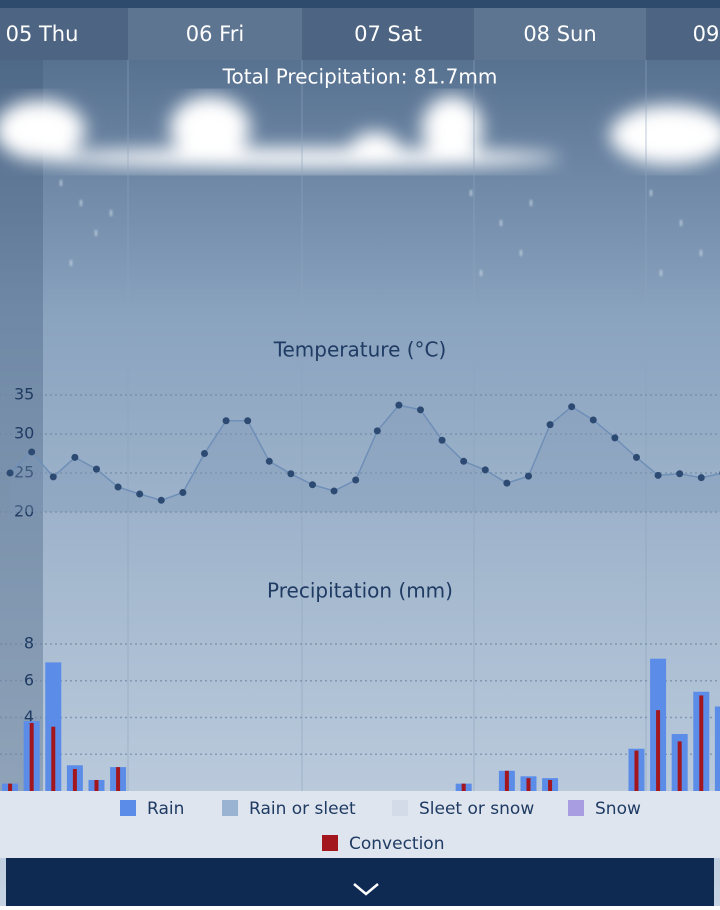 The height and width of the screenshot is (910, 720). I want to click on day-tab-label: 08 Sun, so click(559, 34).